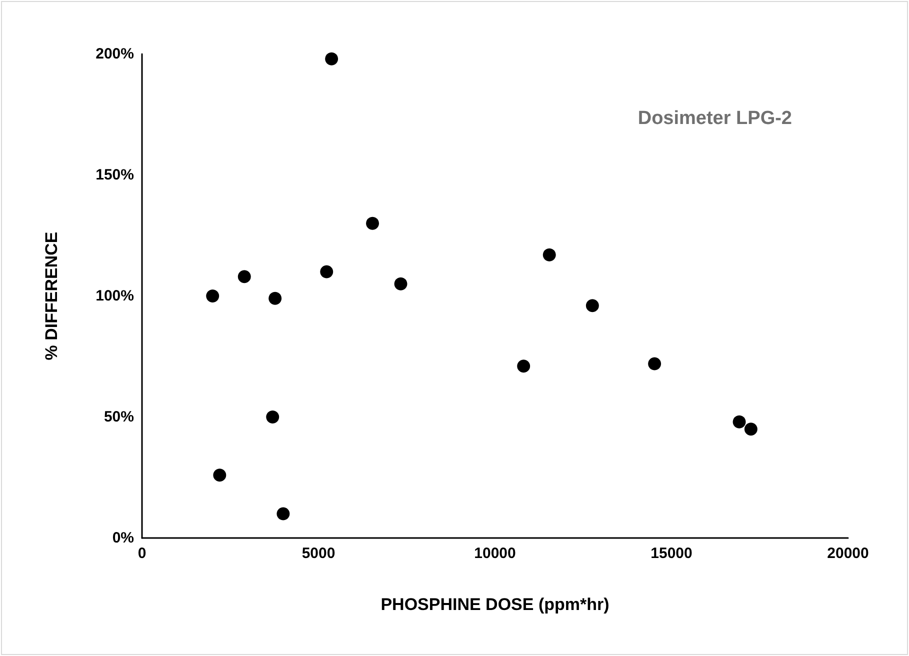 Image resolution: width=909 pixels, height=656 pixels. What do you see at coordinates (715, 118) in the screenshot?
I see `annotation: Dosimeter LPG-2` at bounding box center [715, 118].